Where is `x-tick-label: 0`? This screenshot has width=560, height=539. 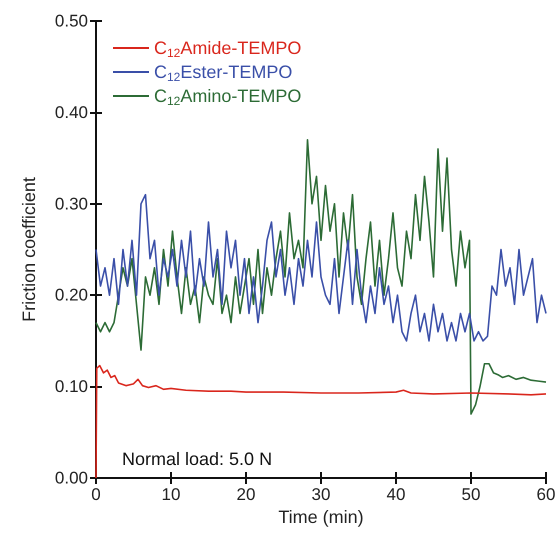 x-tick-label: 0 is located at coordinates (96, 494).